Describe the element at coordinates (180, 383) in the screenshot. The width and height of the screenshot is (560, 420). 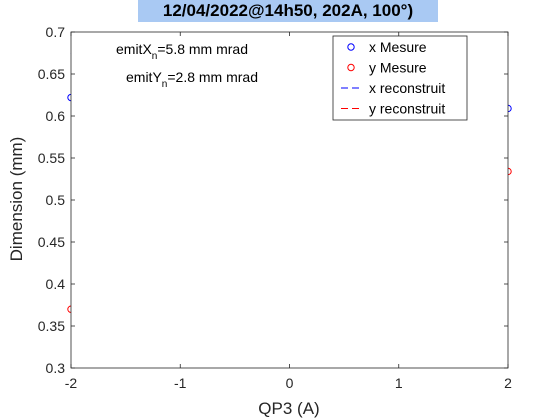
I see `x-tick-label: -1` at that location.